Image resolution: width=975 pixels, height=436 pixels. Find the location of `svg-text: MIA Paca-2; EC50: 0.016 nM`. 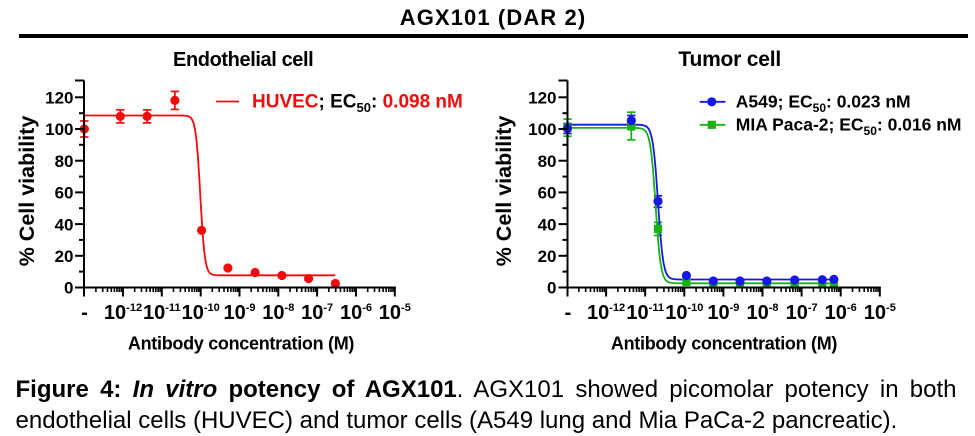

svg-text: MIA Paca-2; EC50: 0.016 nM is located at coordinates (849, 126).